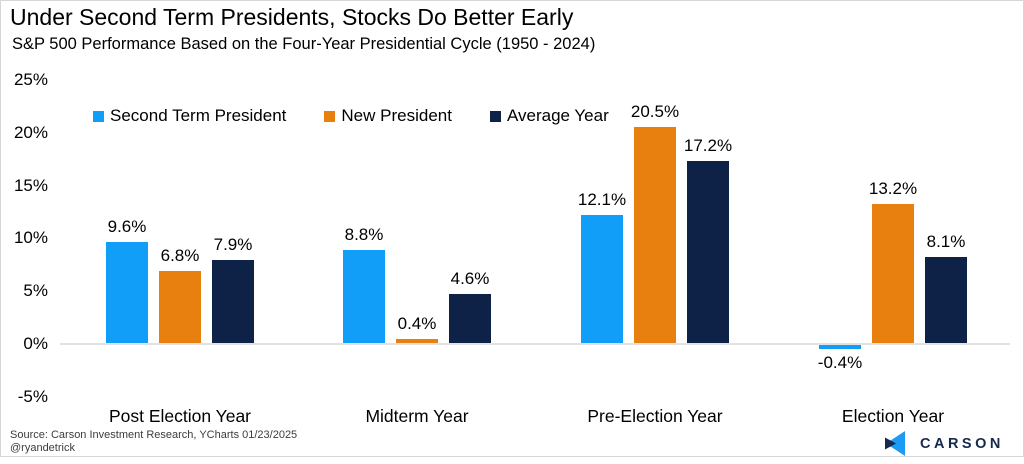  What do you see at coordinates (417, 323) in the screenshot?
I see `bar-value-label: 0.4%` at bounding box center [417, 323].